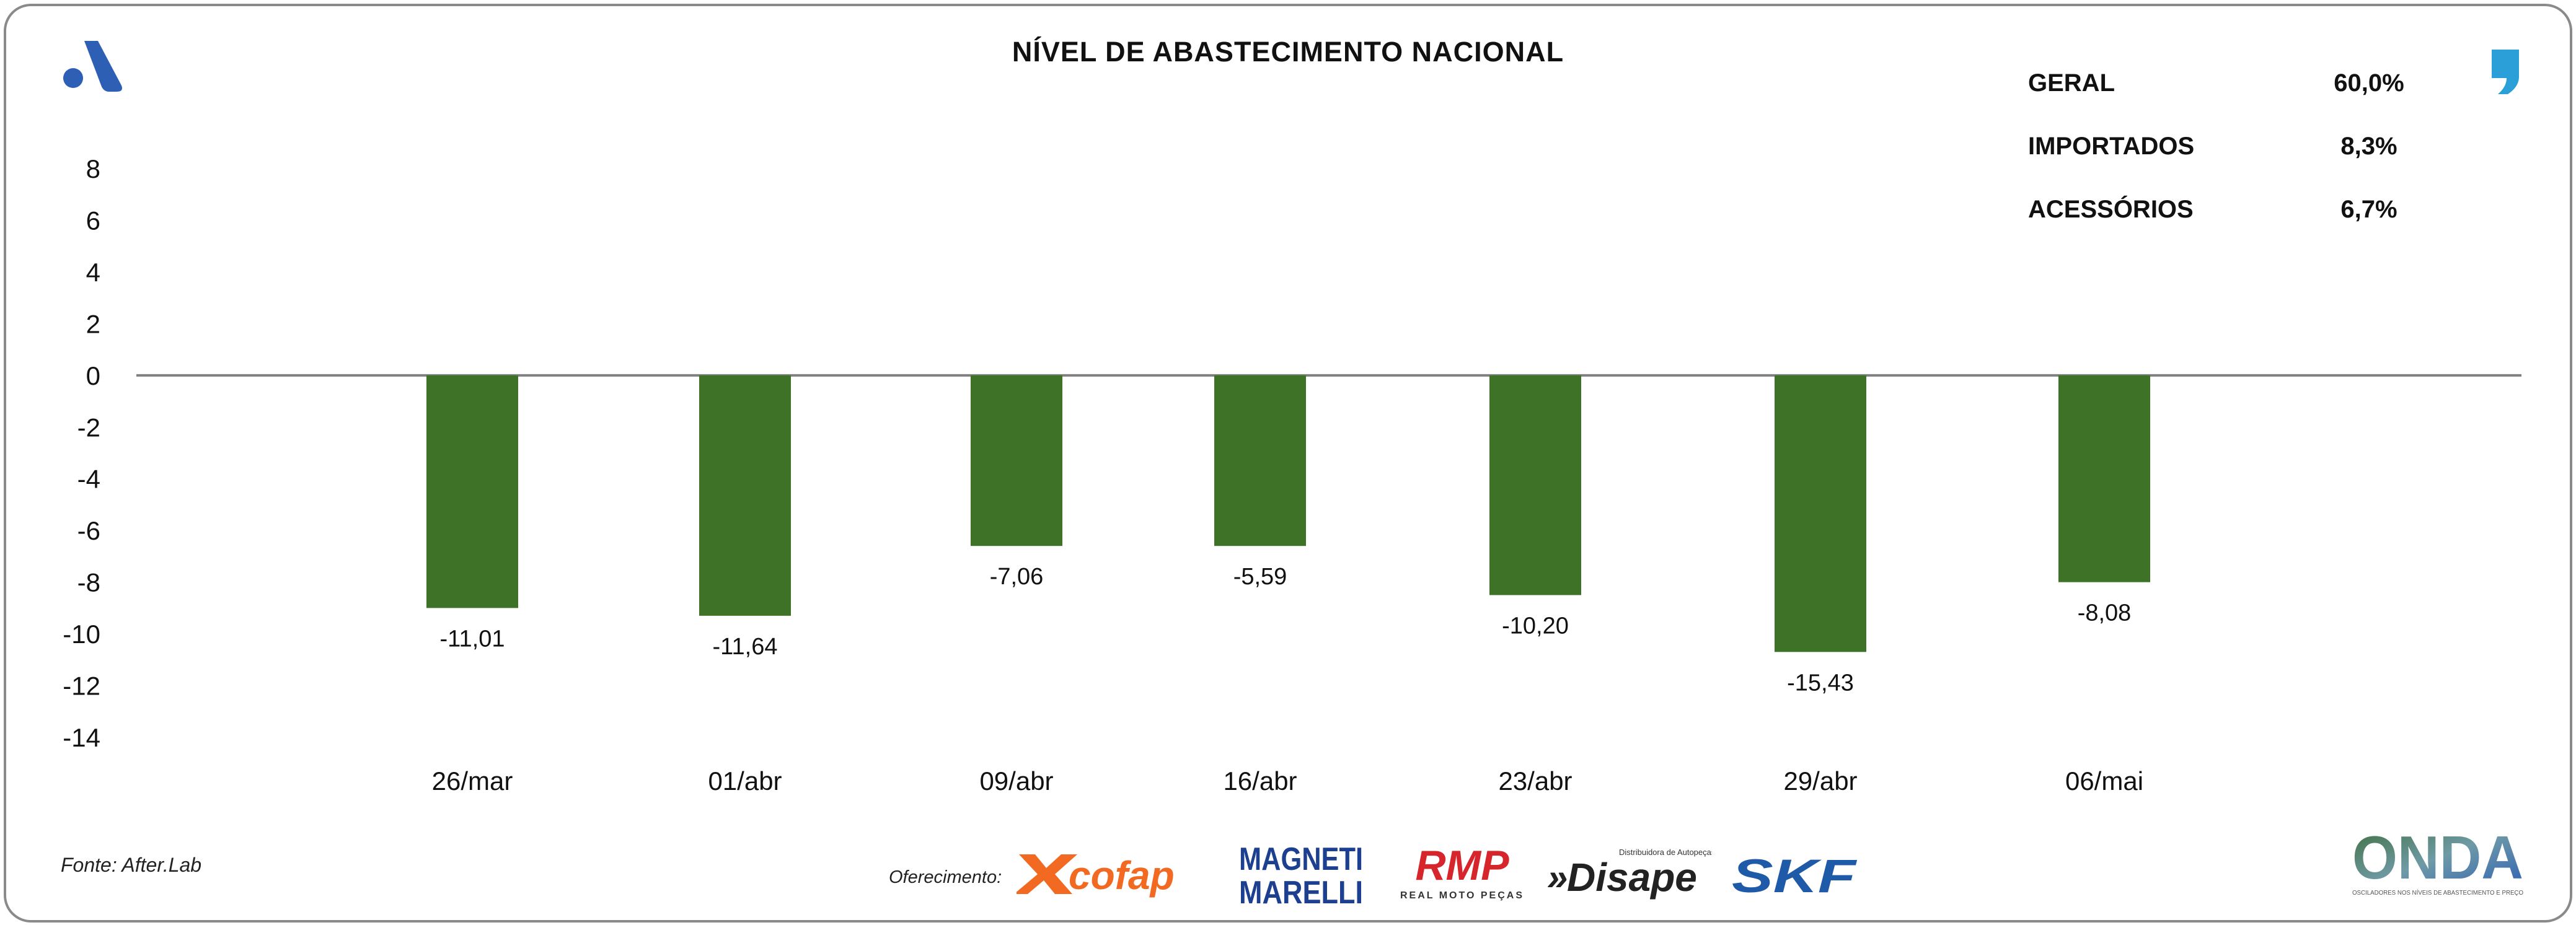  I want to click on cofap-wordmark: cofap, so click(1122, 876).